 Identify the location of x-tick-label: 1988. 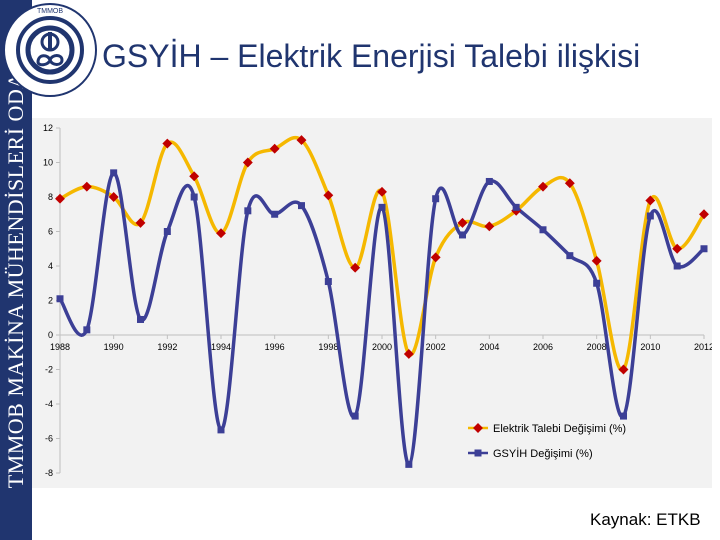
(60, 347).